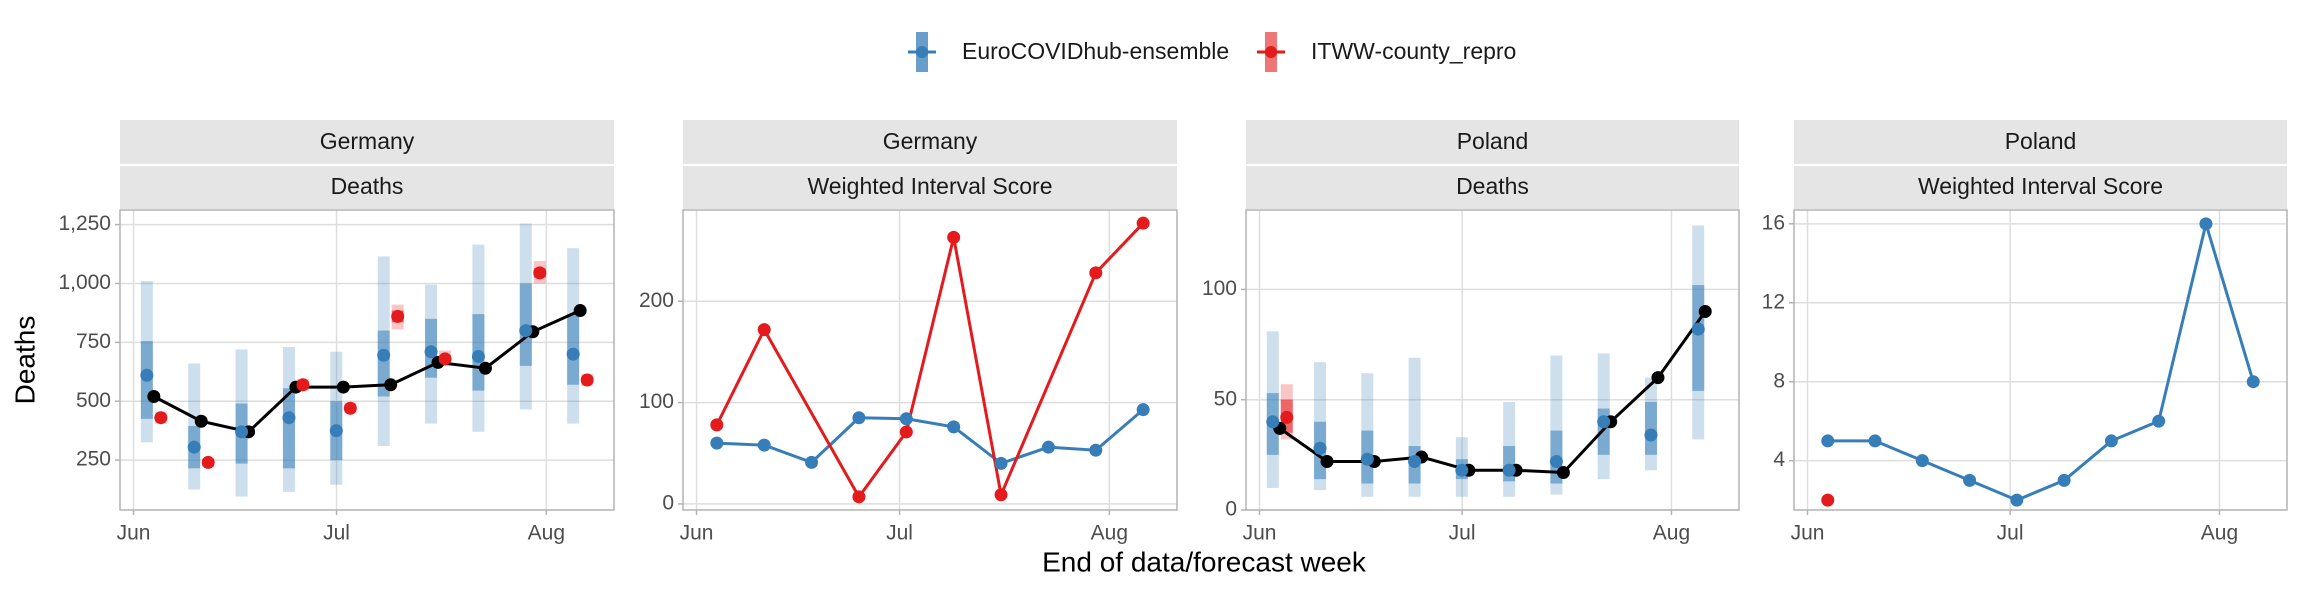  What do you see at coordinates (93, 341) in the screenshot?
I see `y-tick-label: 750` at bounding box center [93, 341].